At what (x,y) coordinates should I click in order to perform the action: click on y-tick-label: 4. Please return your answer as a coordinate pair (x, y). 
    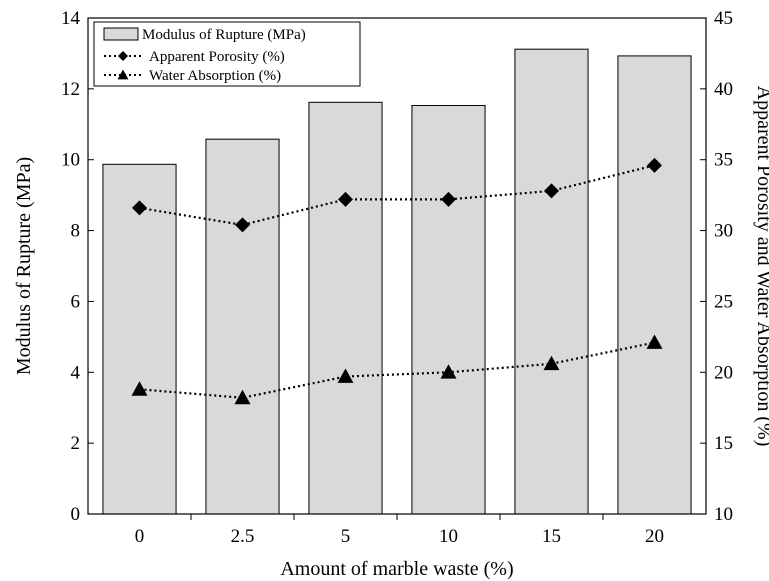
    Looking at the image, I should click on (76, 372).